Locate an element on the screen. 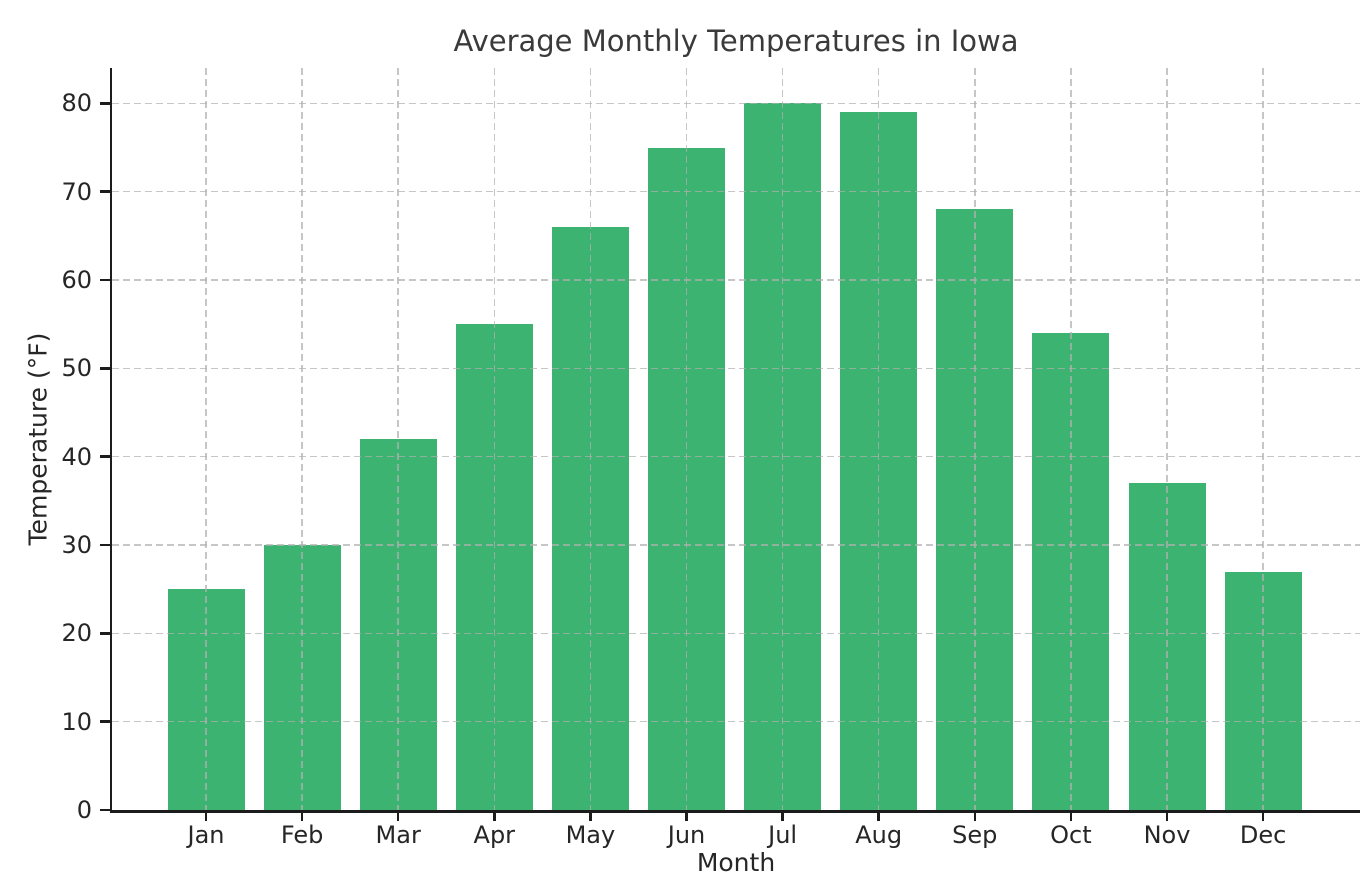  gridline-vertical-mar is located at coordinates (398, 439).